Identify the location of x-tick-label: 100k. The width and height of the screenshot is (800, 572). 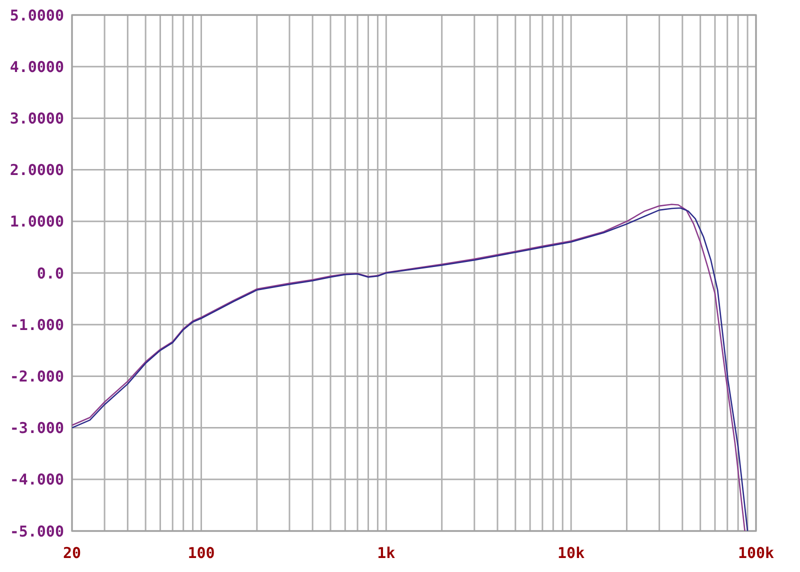
(756, 553).